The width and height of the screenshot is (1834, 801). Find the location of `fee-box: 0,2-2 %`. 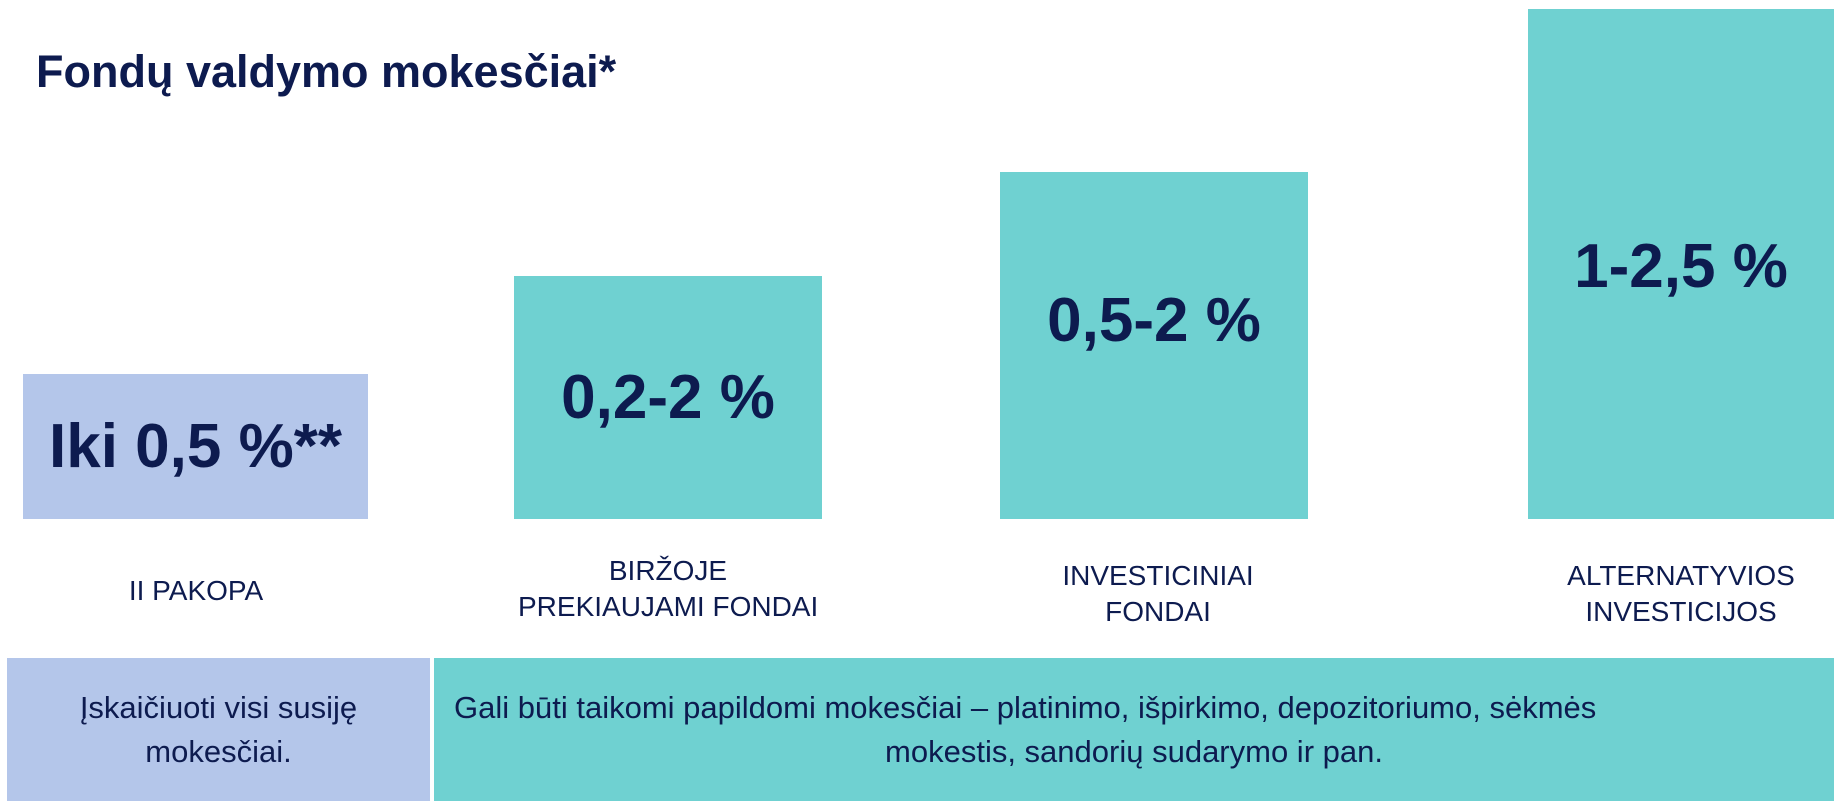

fee-box: 0,2-2 % is located at coordinates (668, 397).